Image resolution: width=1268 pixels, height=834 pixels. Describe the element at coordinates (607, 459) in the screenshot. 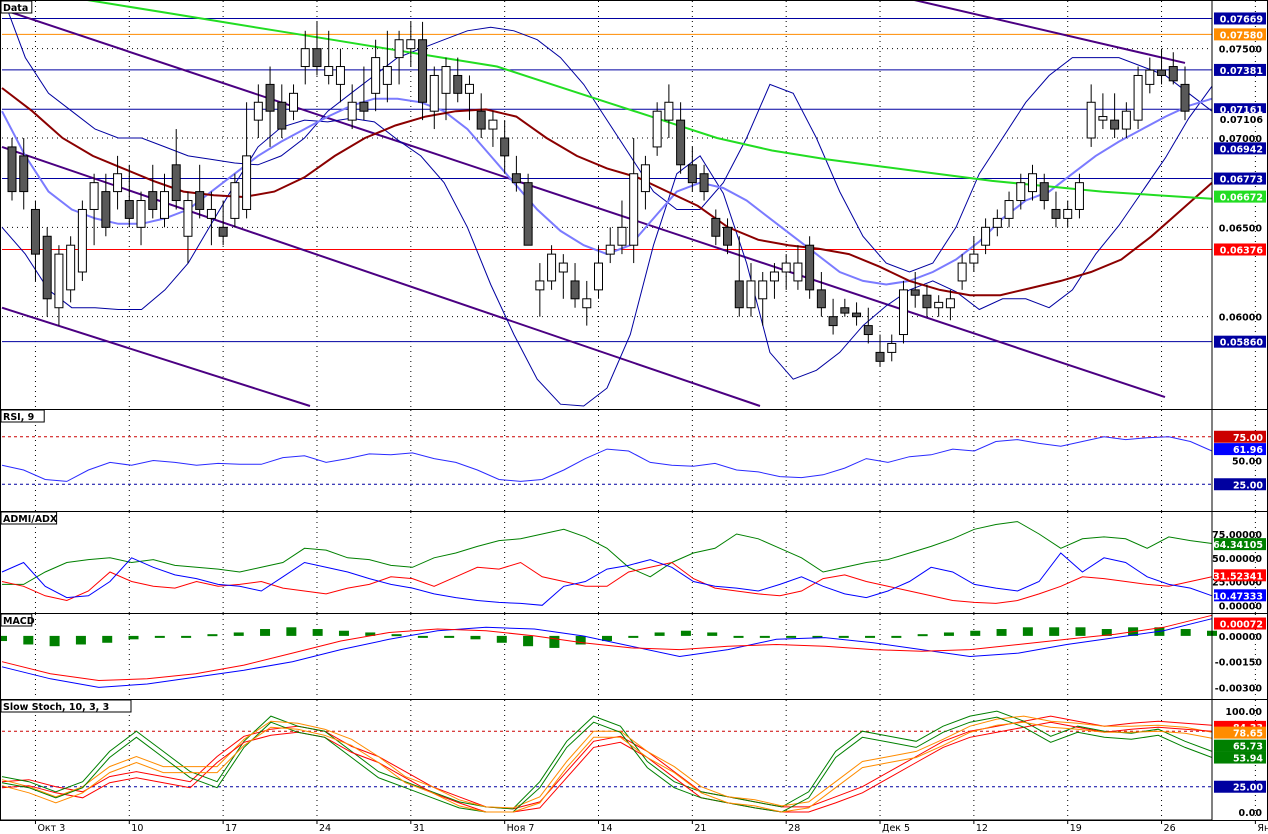

I see `rsi-line` at that location.